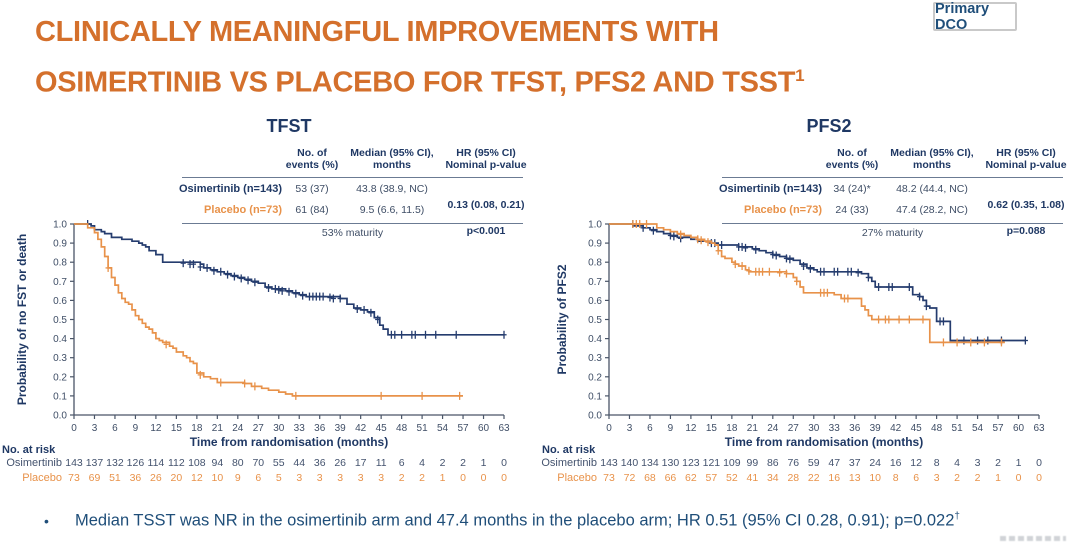 The height and width of the screenshot is (544, 1080). Describe the element at coordinates (1033, 538) in the screenshot. I see `cropped-footnote-smudge` at that location.